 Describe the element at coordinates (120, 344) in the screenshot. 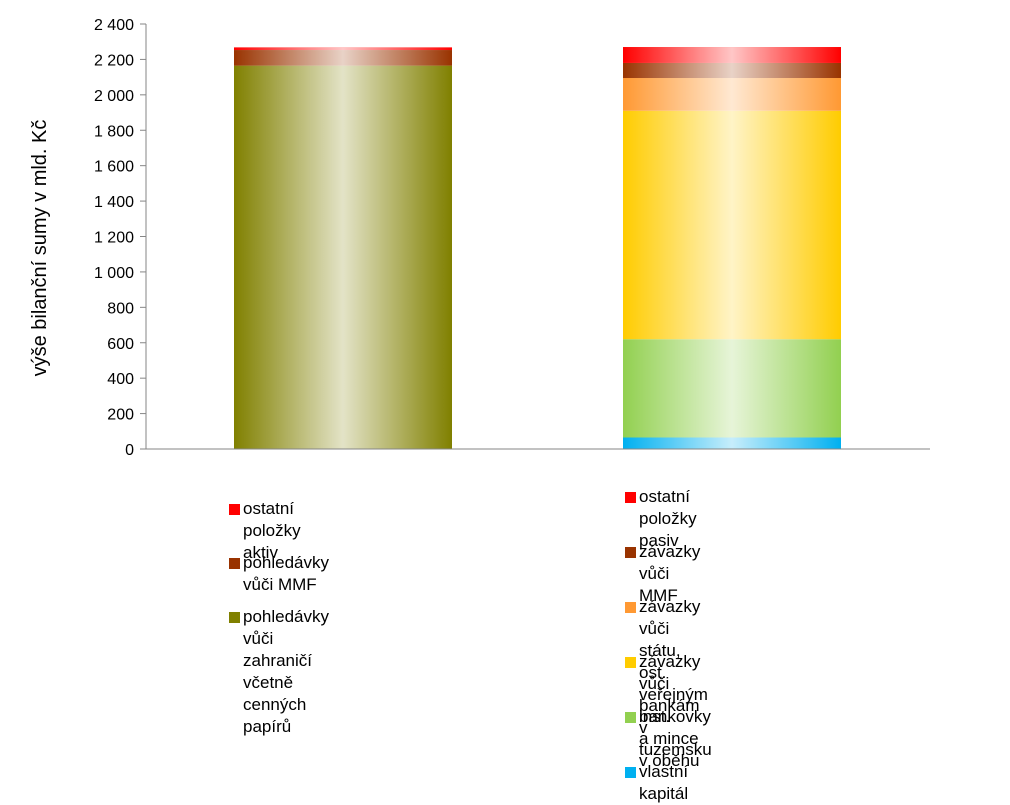

I see `y-tick-label: 600` at that location.